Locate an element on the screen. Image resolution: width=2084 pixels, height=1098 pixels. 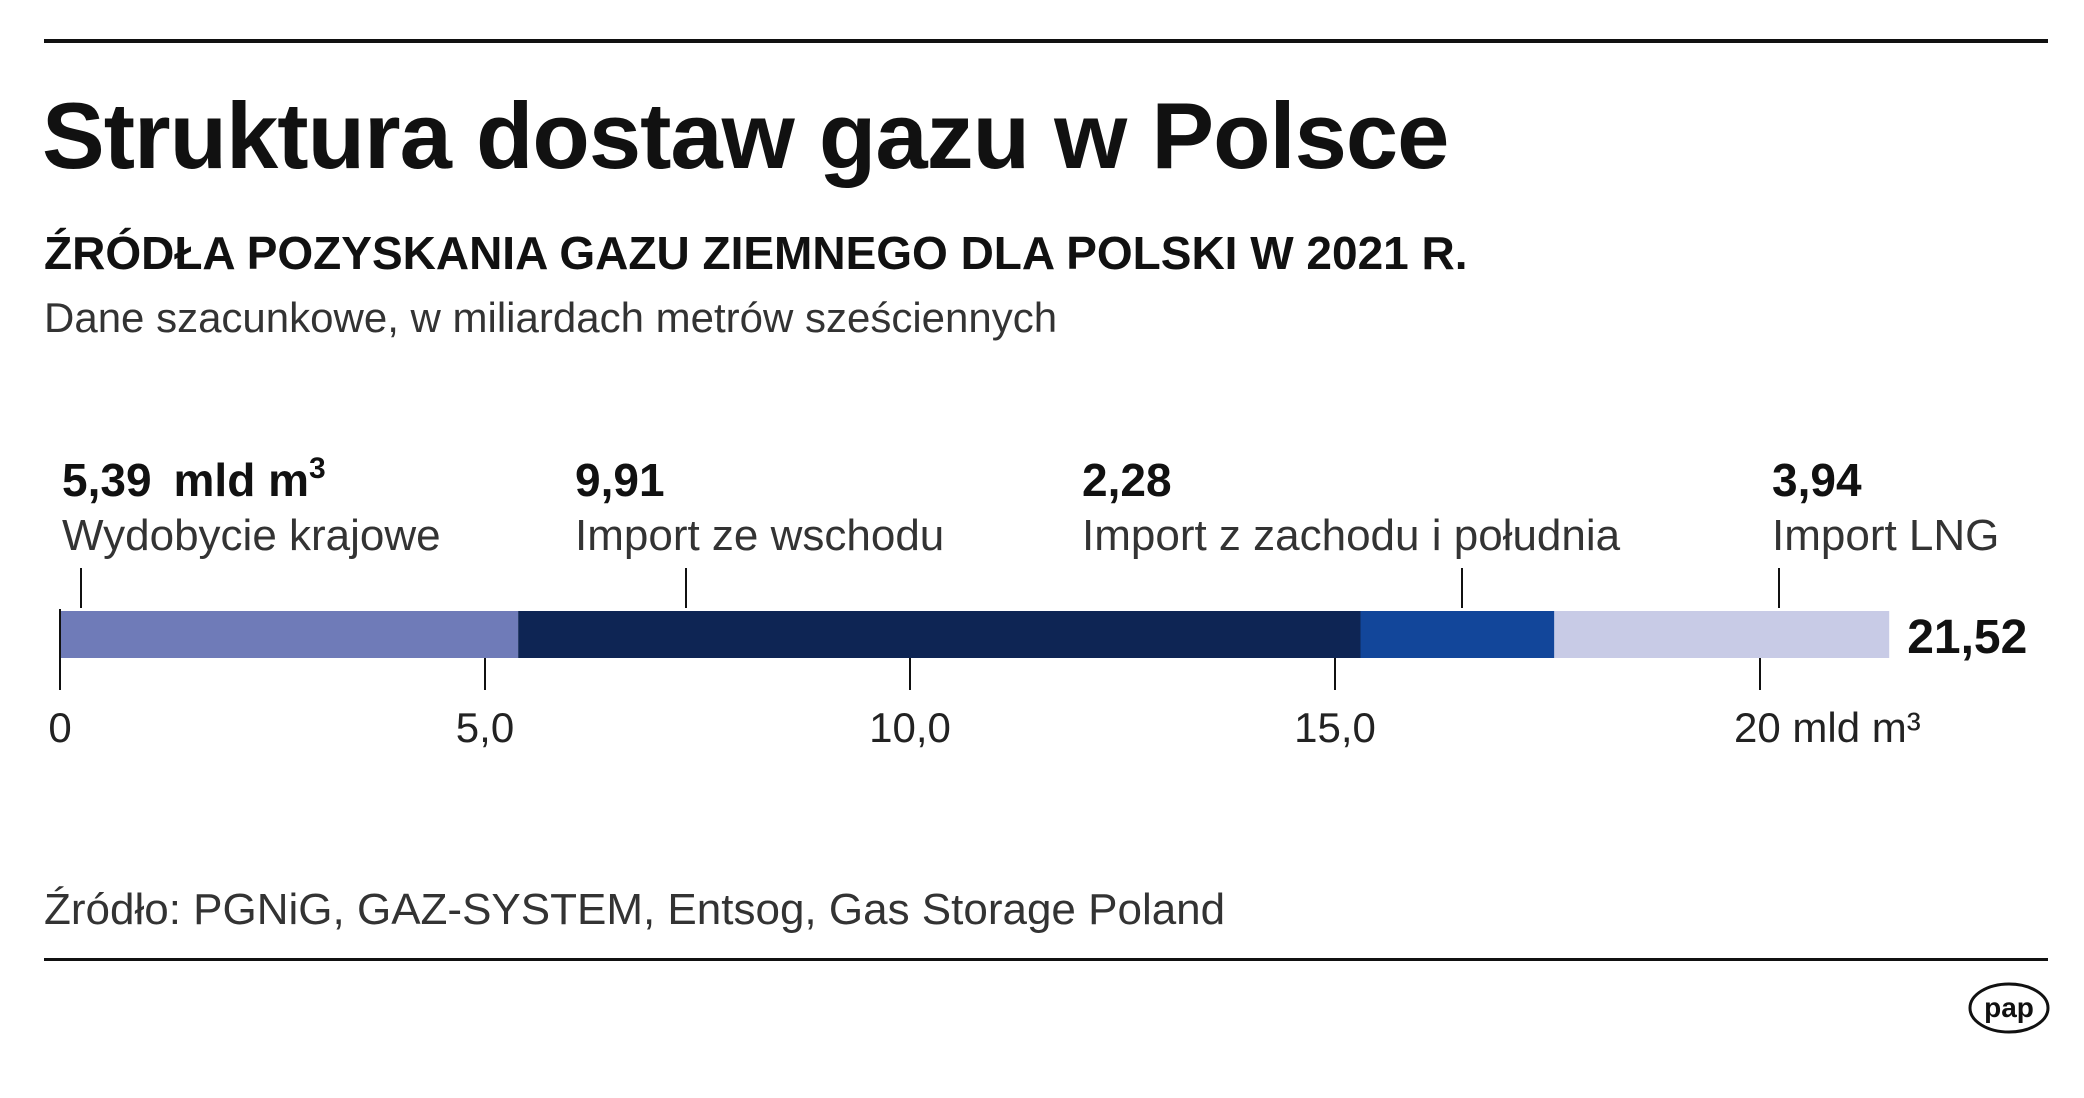
segment-value-label: 3,94 is located at coordinates (1817, 480).